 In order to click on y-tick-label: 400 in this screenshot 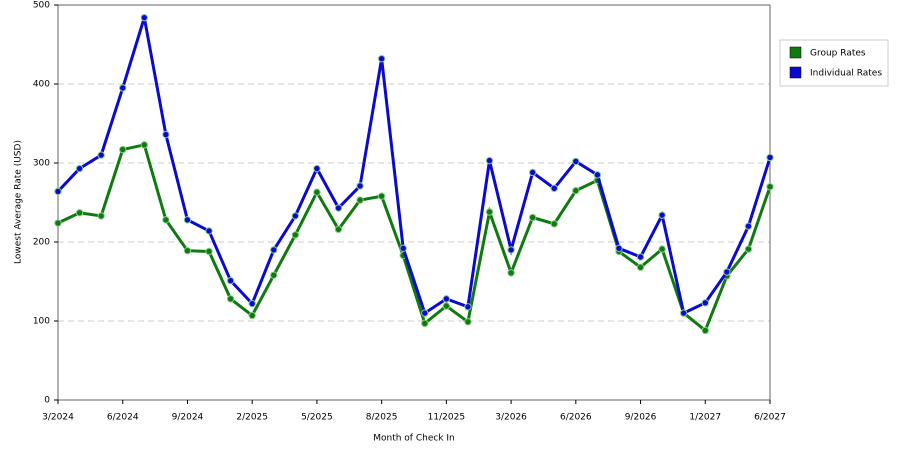, I will do `click(41, 85)`.